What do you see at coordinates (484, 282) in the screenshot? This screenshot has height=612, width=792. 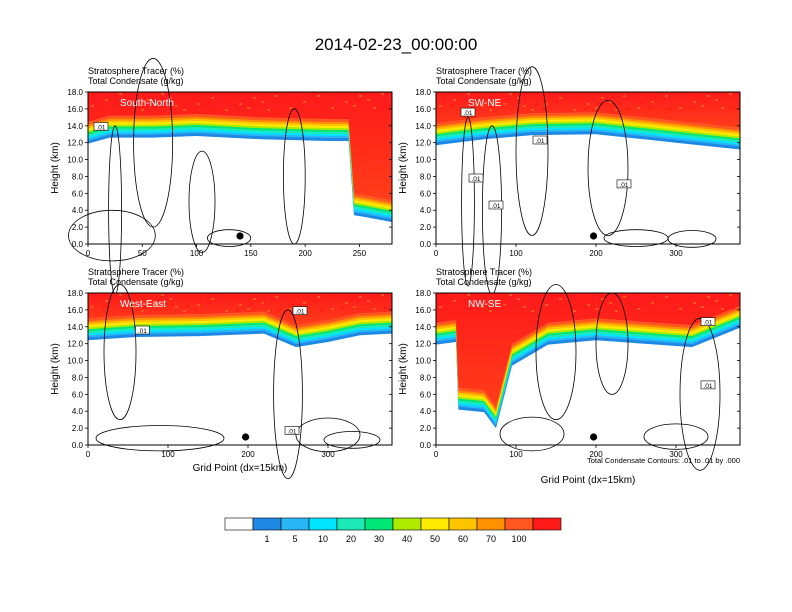 I see `panel-subtitle-condensate: Total Condensate (g/kg)` at bounding box center [484, 282].